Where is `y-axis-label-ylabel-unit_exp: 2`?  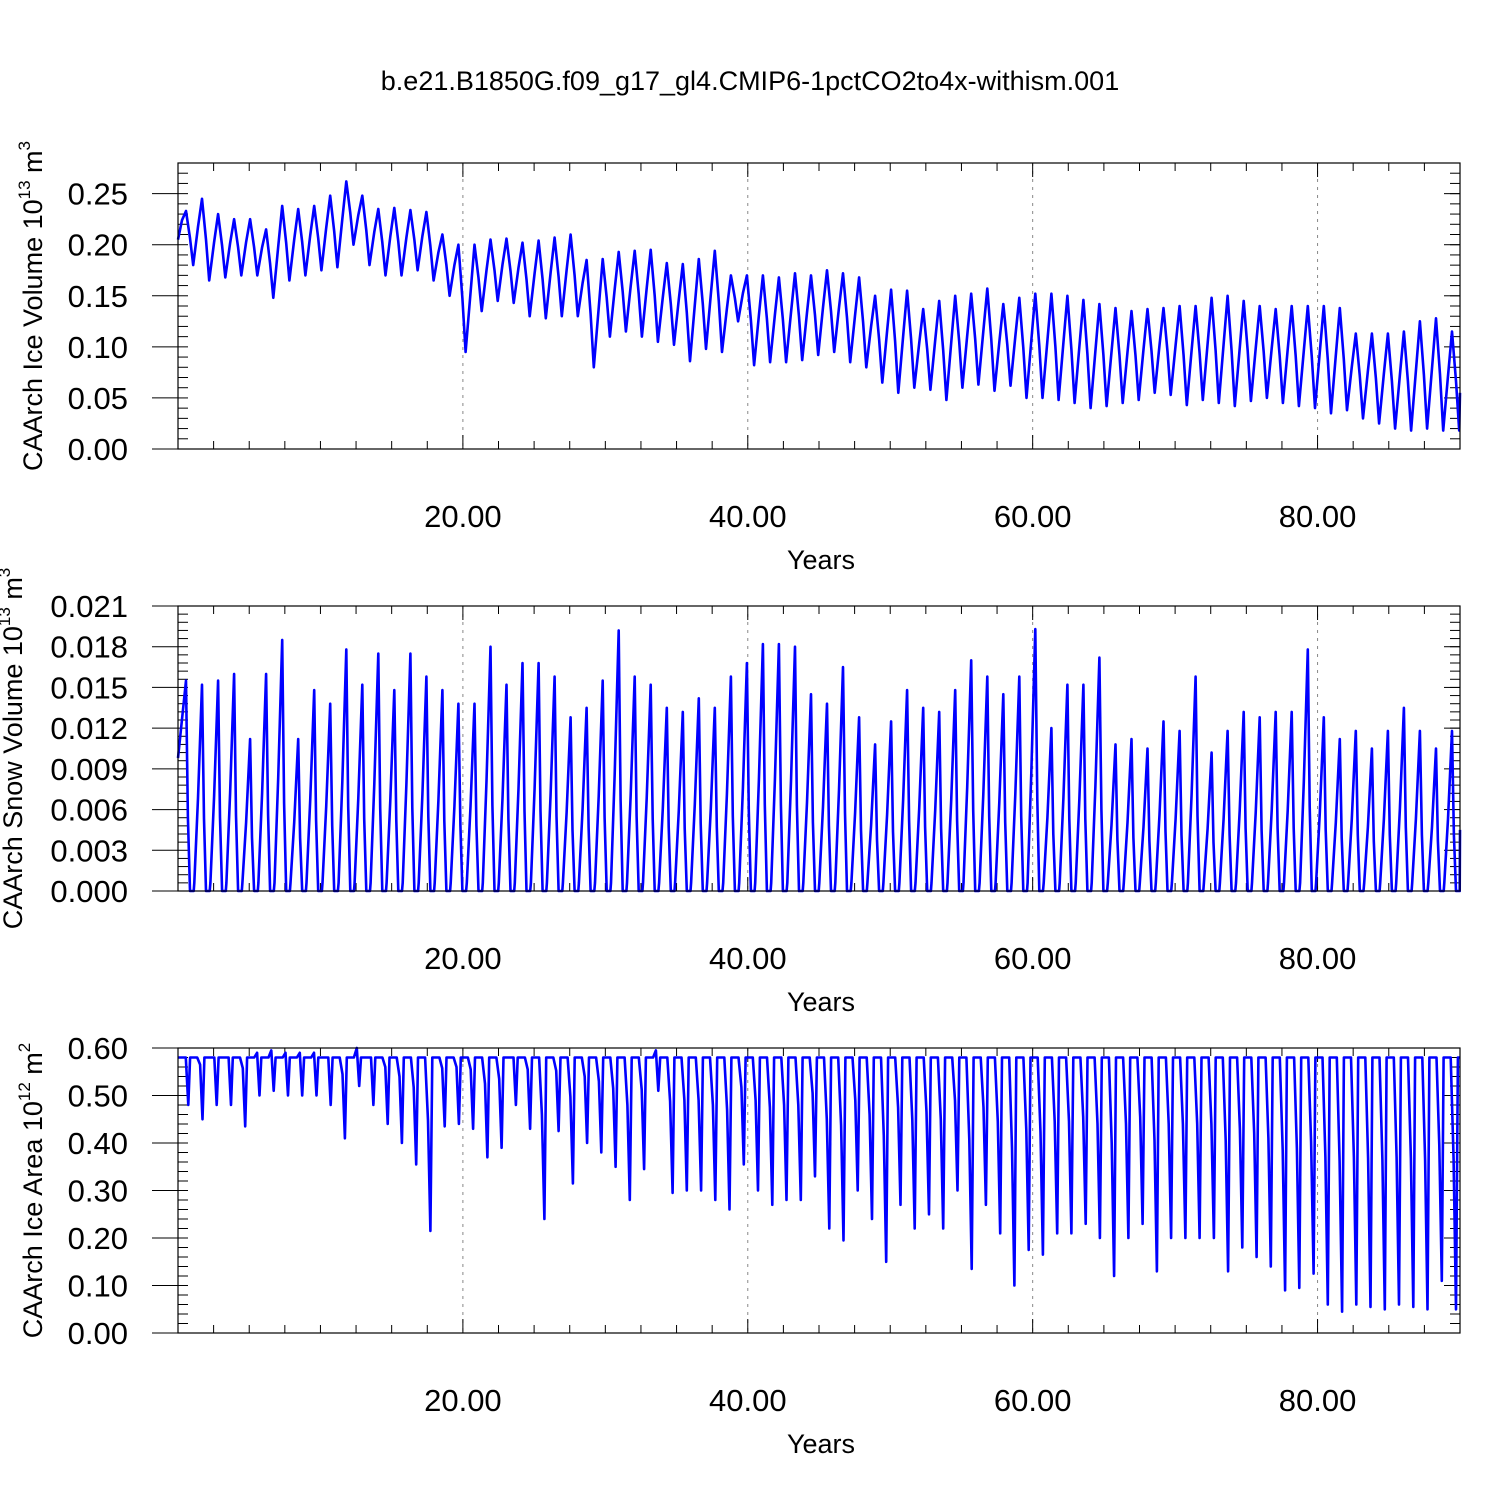 y-axis-label-ylabel-unit_exp: 2 is located at coordinates (24, 1047).